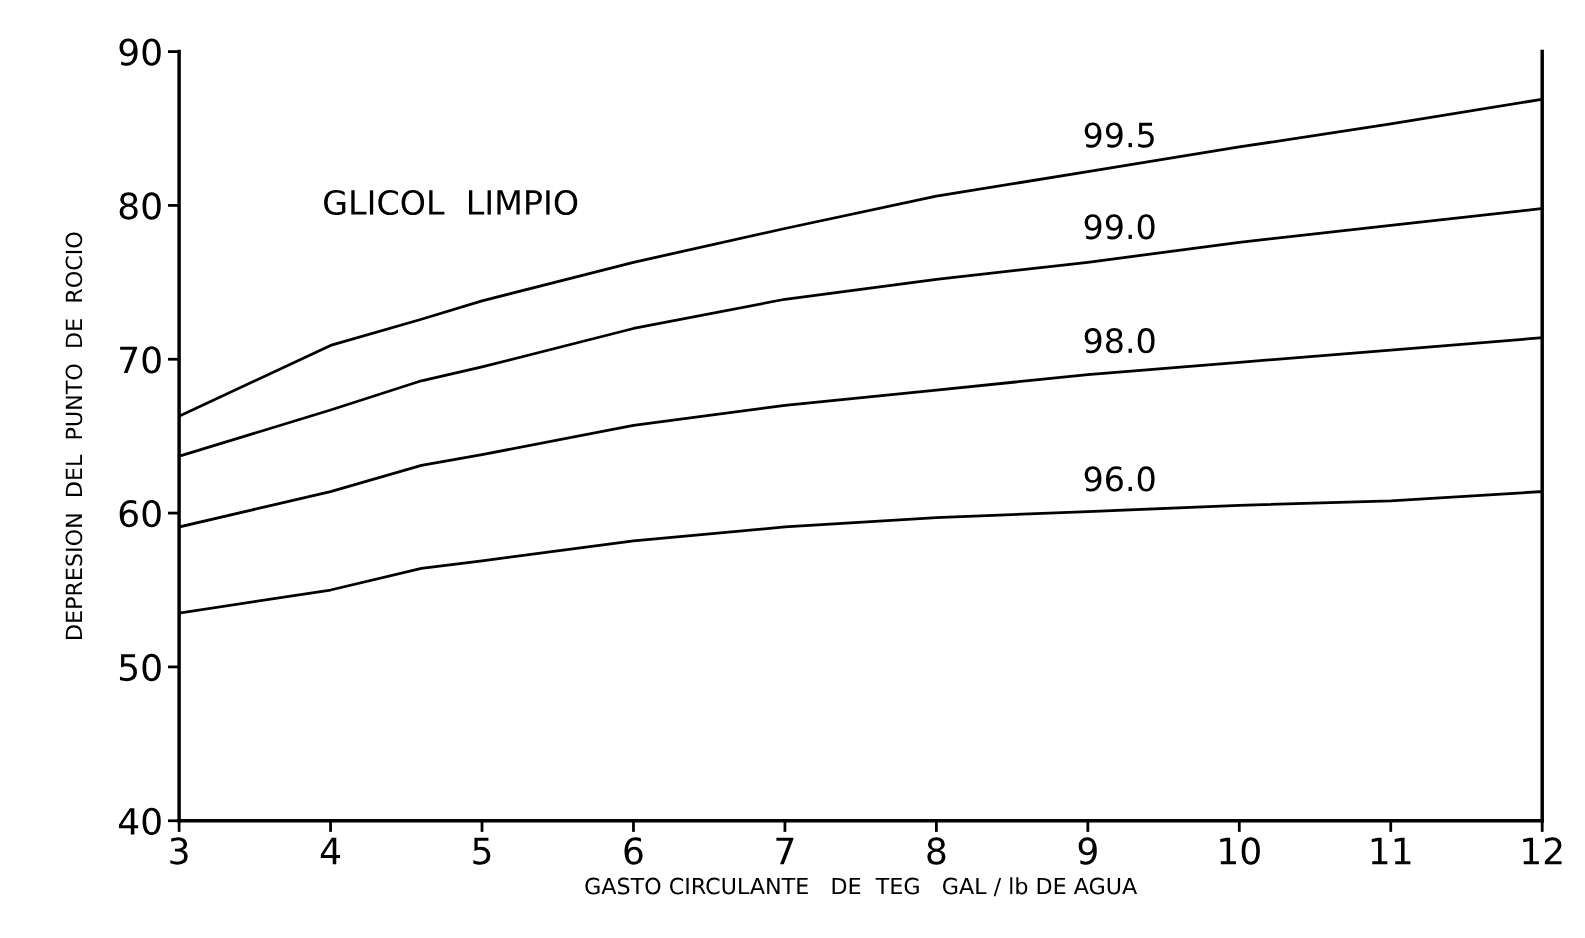 The width and height of the screenshot is (1585, 938). What do you see at coordinates (482, 851) in the screenshot?
I see `x-tick-label: 5` at bounding box center [482, 851].